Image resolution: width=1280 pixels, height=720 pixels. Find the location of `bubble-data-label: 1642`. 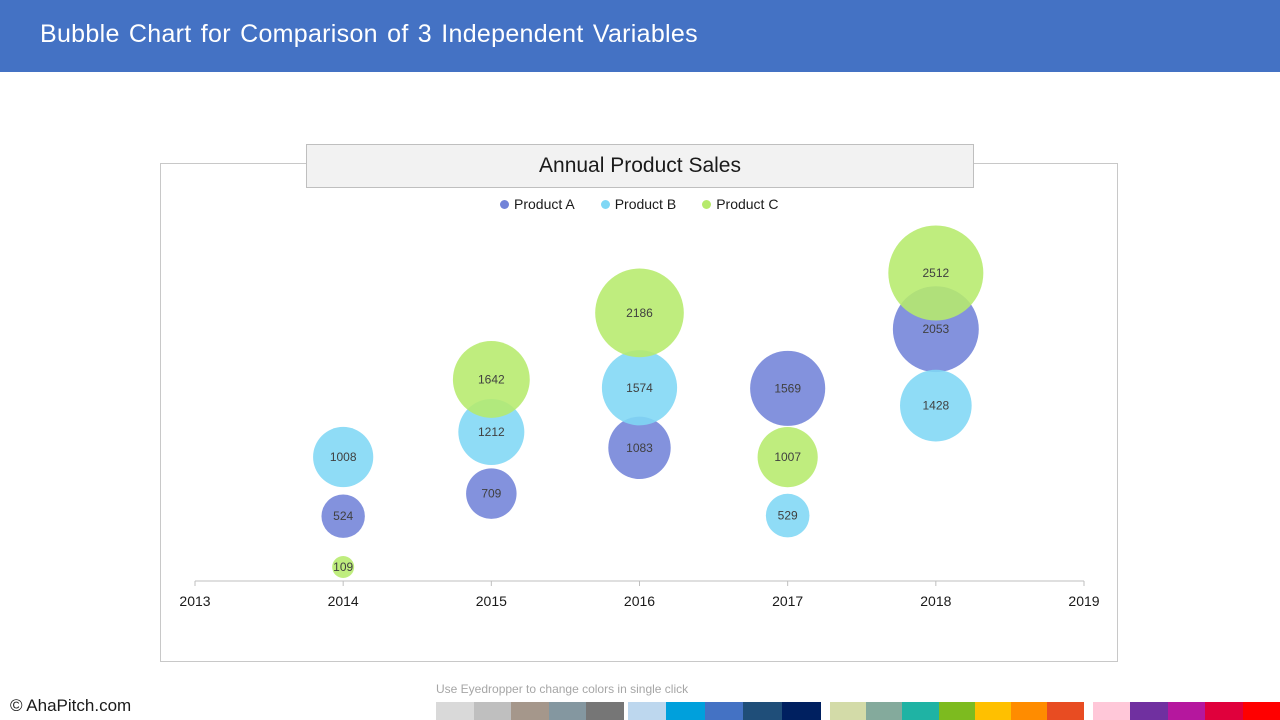

bubble-data-label: 1642 is located at coordinates (491, 379).